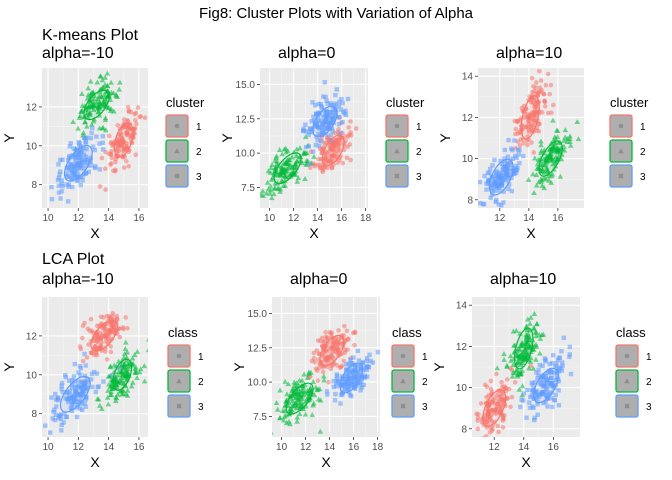 Image resolution: width=672 pixels, height=480 pixels. Describe the element at coordinates (405, 102) in the screenshot. I see `legend-title: cluster` at that location.